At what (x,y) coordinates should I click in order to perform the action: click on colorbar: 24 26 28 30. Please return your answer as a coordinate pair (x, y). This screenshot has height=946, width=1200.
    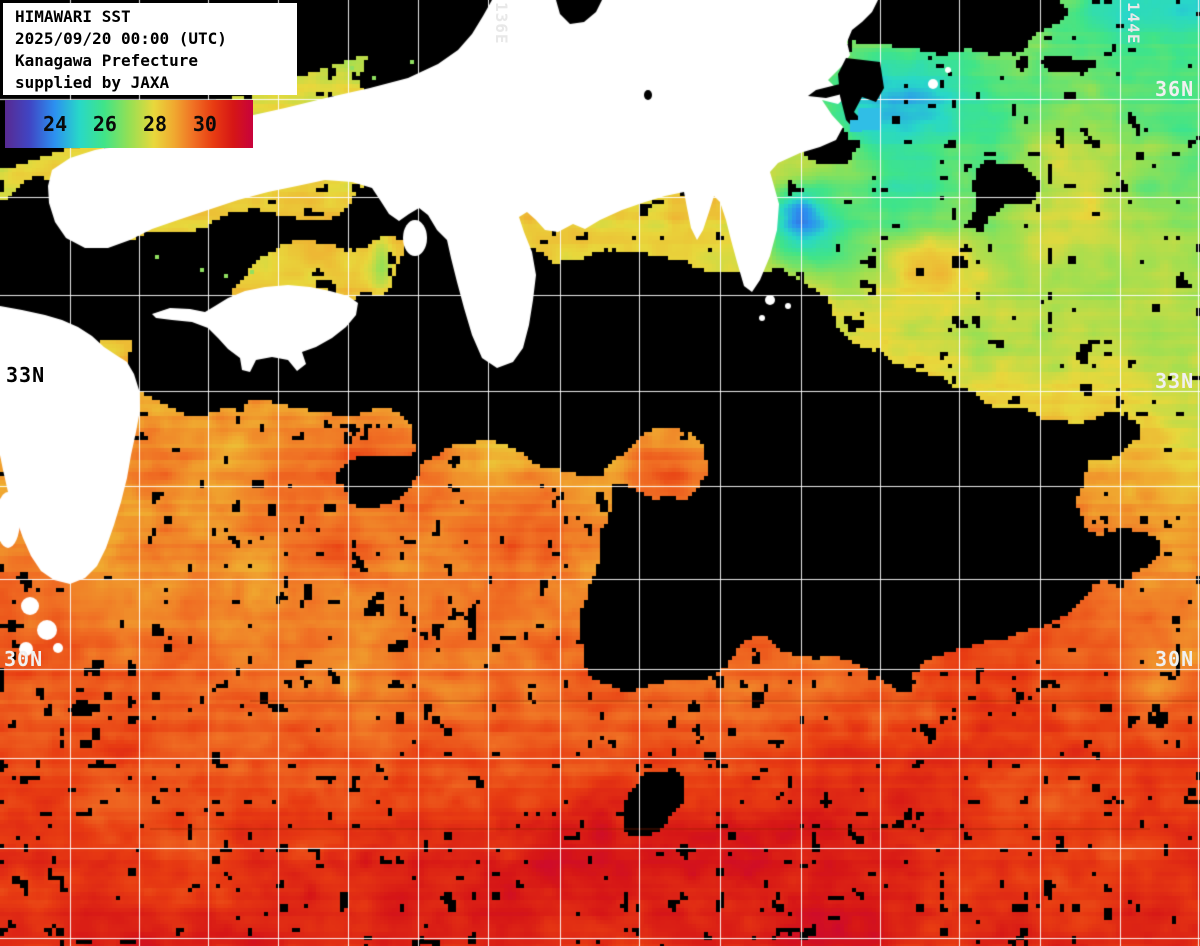
    Looking at the image, I should click on (129, 124).